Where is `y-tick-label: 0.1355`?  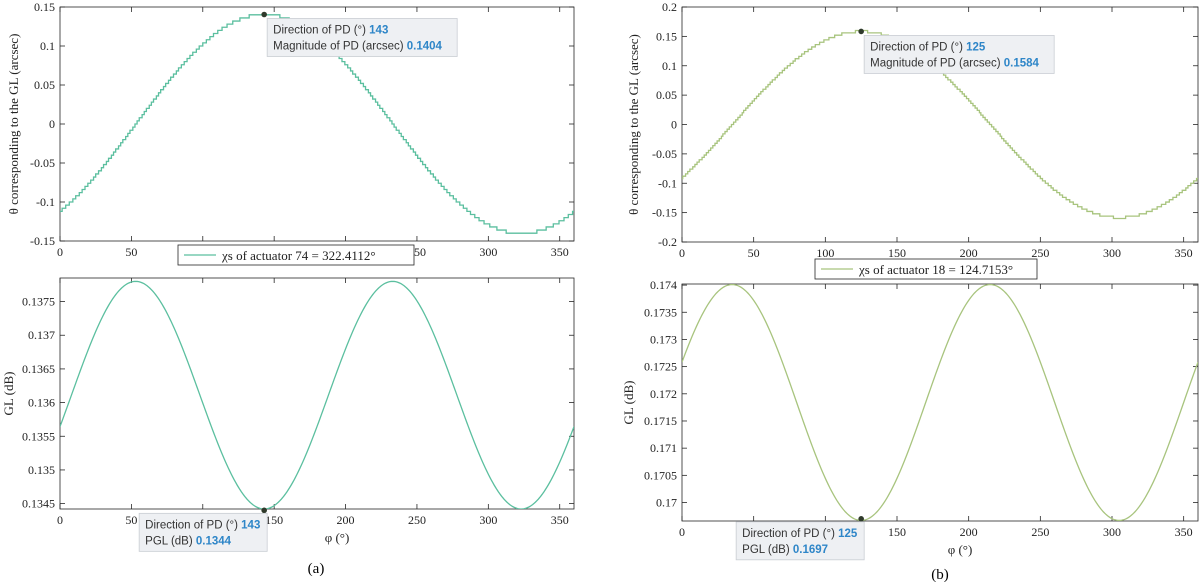 y-tick-label: 0.1355 is located at coordinates (38, 436).